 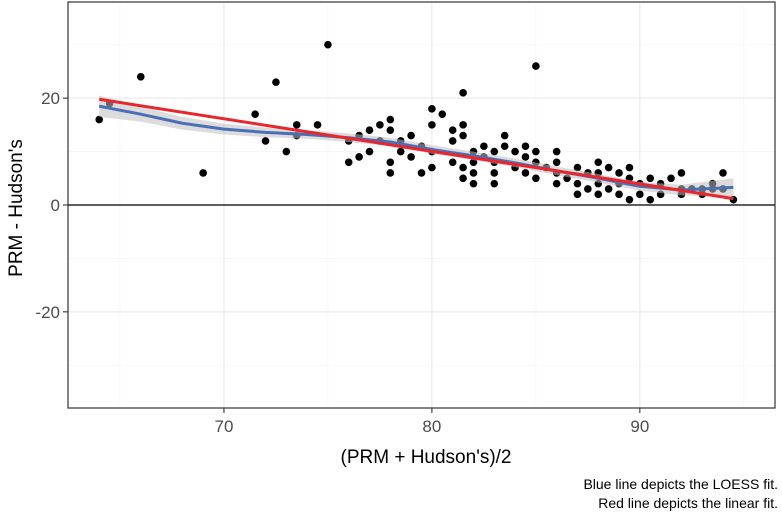 I want to click on y-axis-title: PRM - Hudson's, so click(x=16, y=208).